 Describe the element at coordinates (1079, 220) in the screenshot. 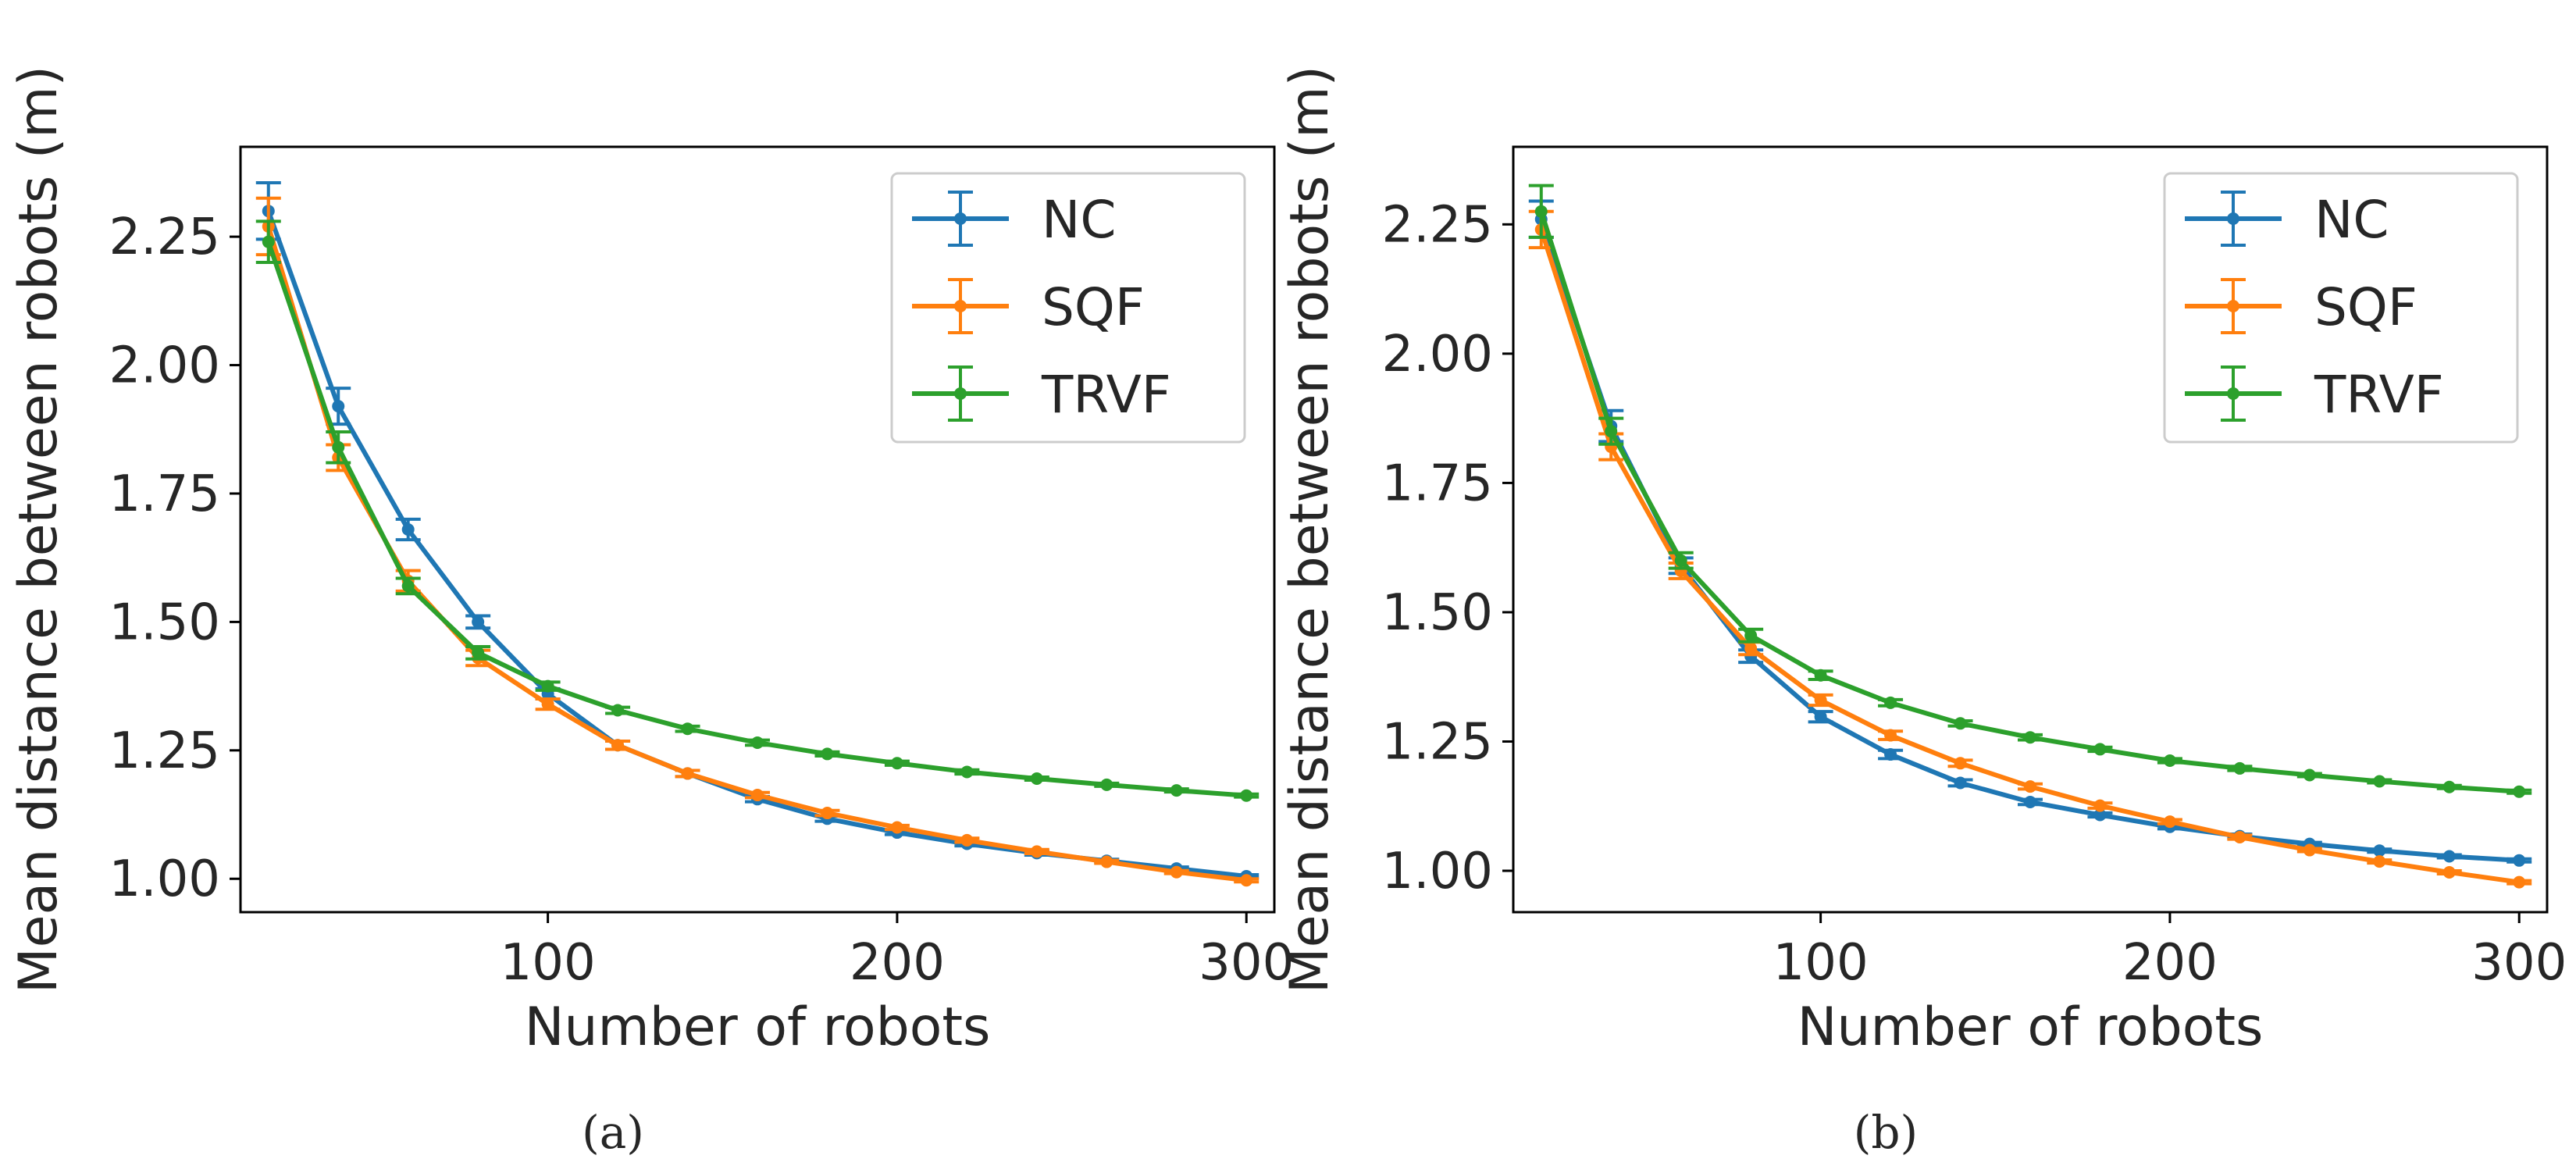

I see `legend-label-nc: NC` at that location.